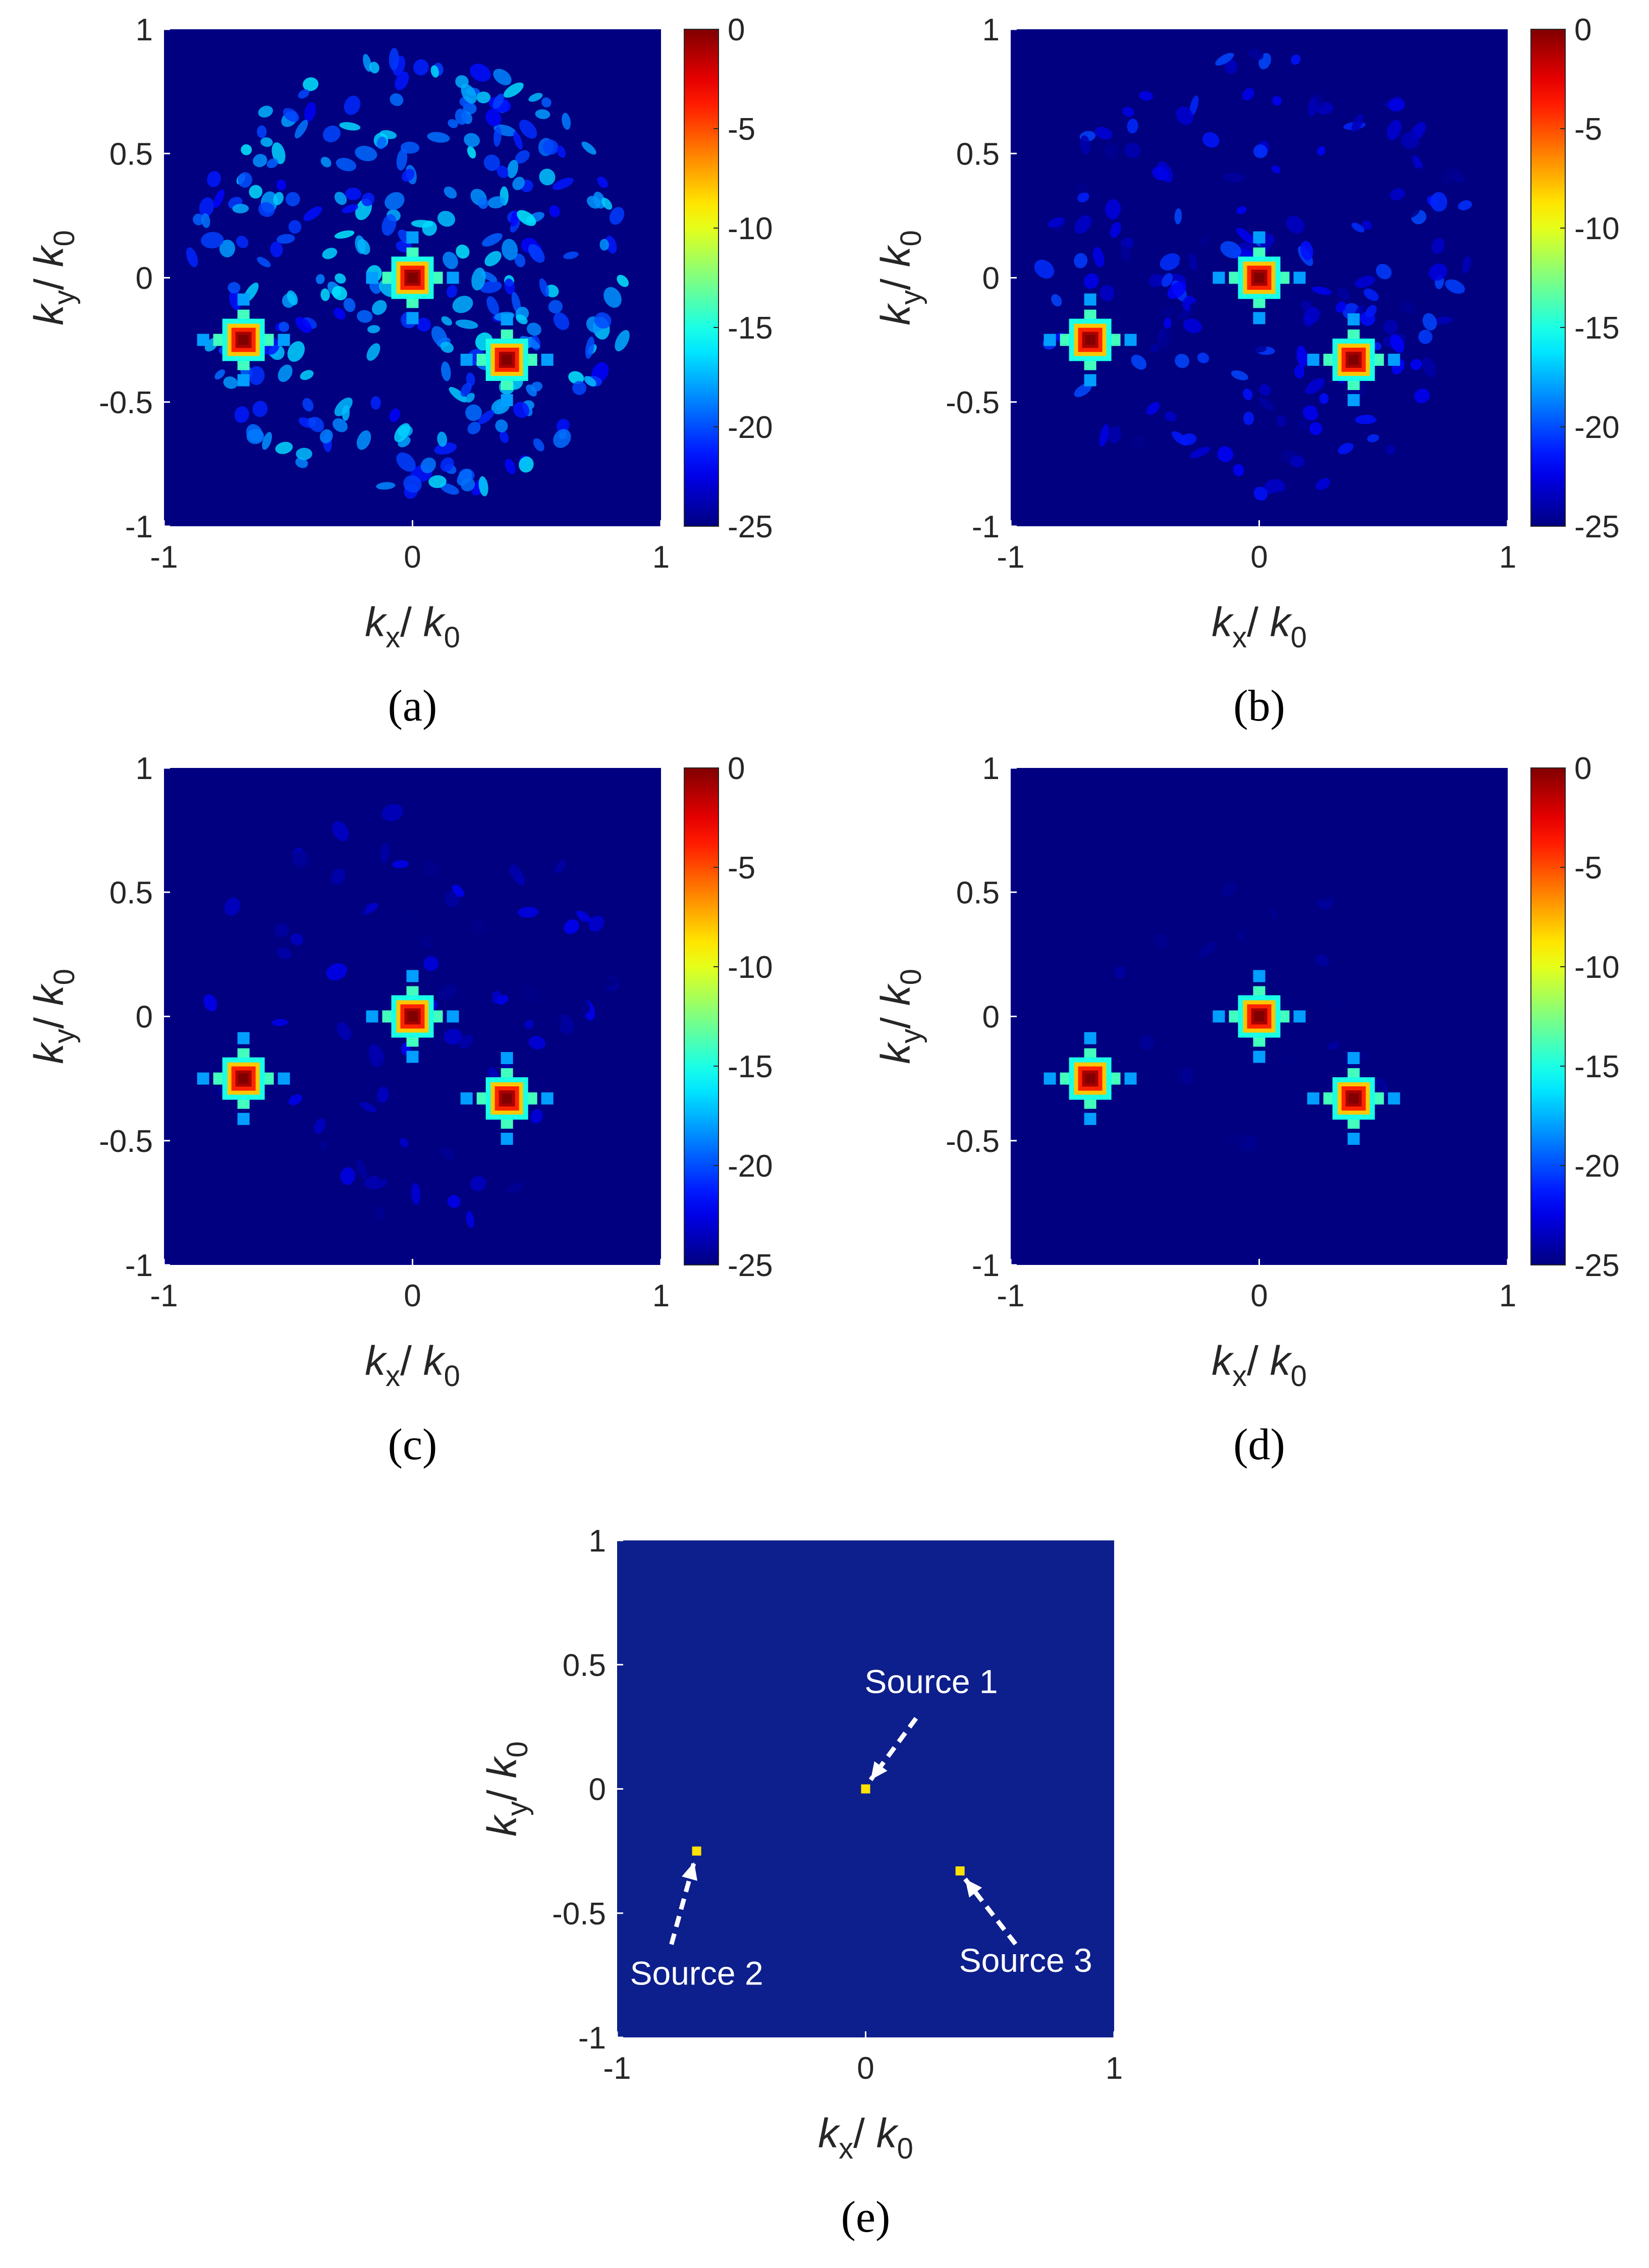  Describe the element at coordinates (584, 1665) in the screenshot. I see `y-tick-label: 0.5` at that location.